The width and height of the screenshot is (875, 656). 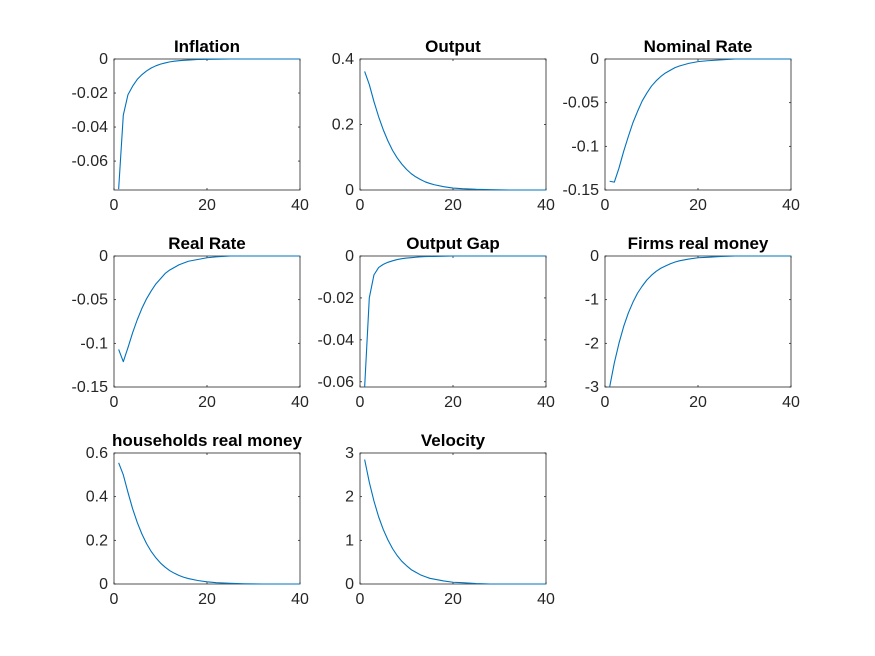 What do you see at coordinates (592, 343) in the screenshot?
I see `y-tick-label: -2` at bounding box center [592, 343].